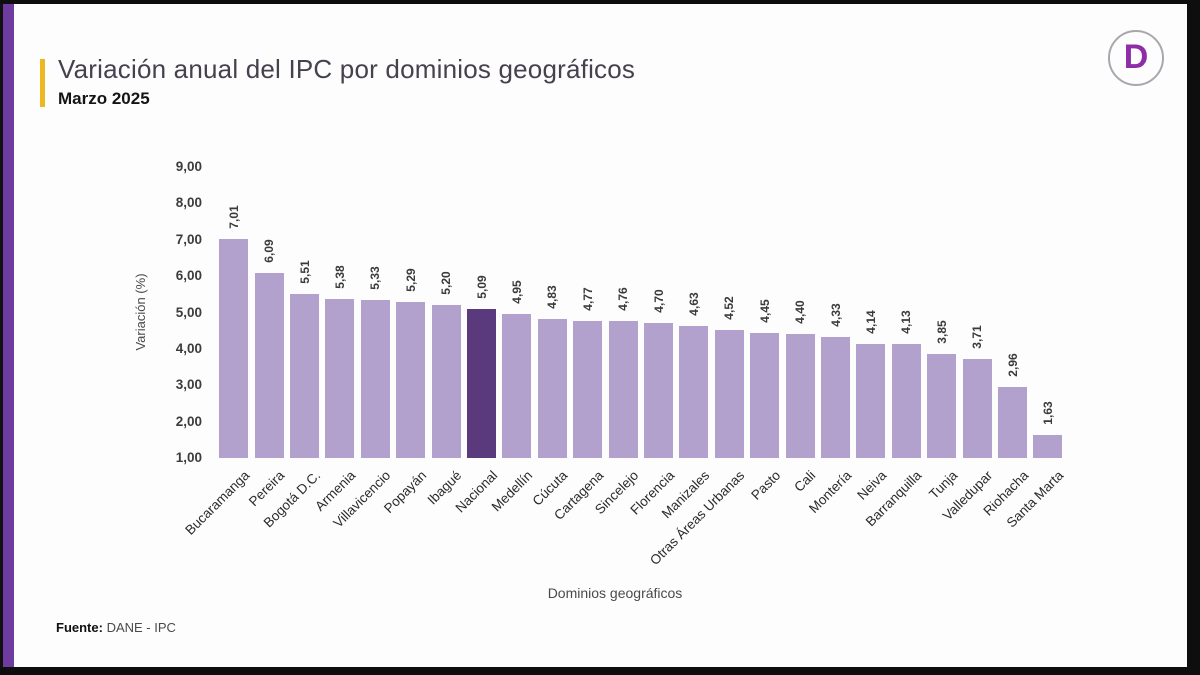  What do you see at coordinates (188, 348) in the screenshot?
I see `y-tick-label: 4,00` at bounding box center [188, 348].